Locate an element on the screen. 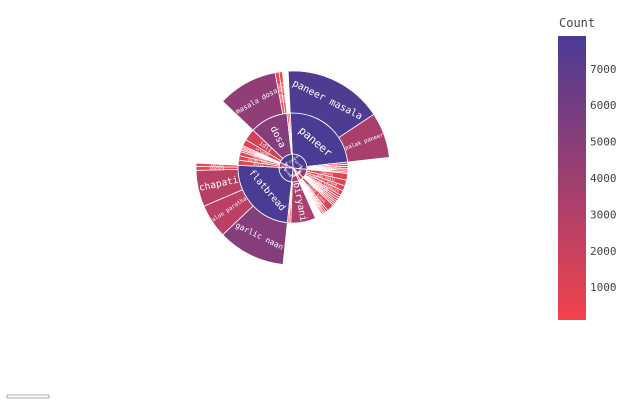 The height and width of the screenshot is (406, 620). label-gulab-jamun: gulab jamun is located at coordinates (259, 161).